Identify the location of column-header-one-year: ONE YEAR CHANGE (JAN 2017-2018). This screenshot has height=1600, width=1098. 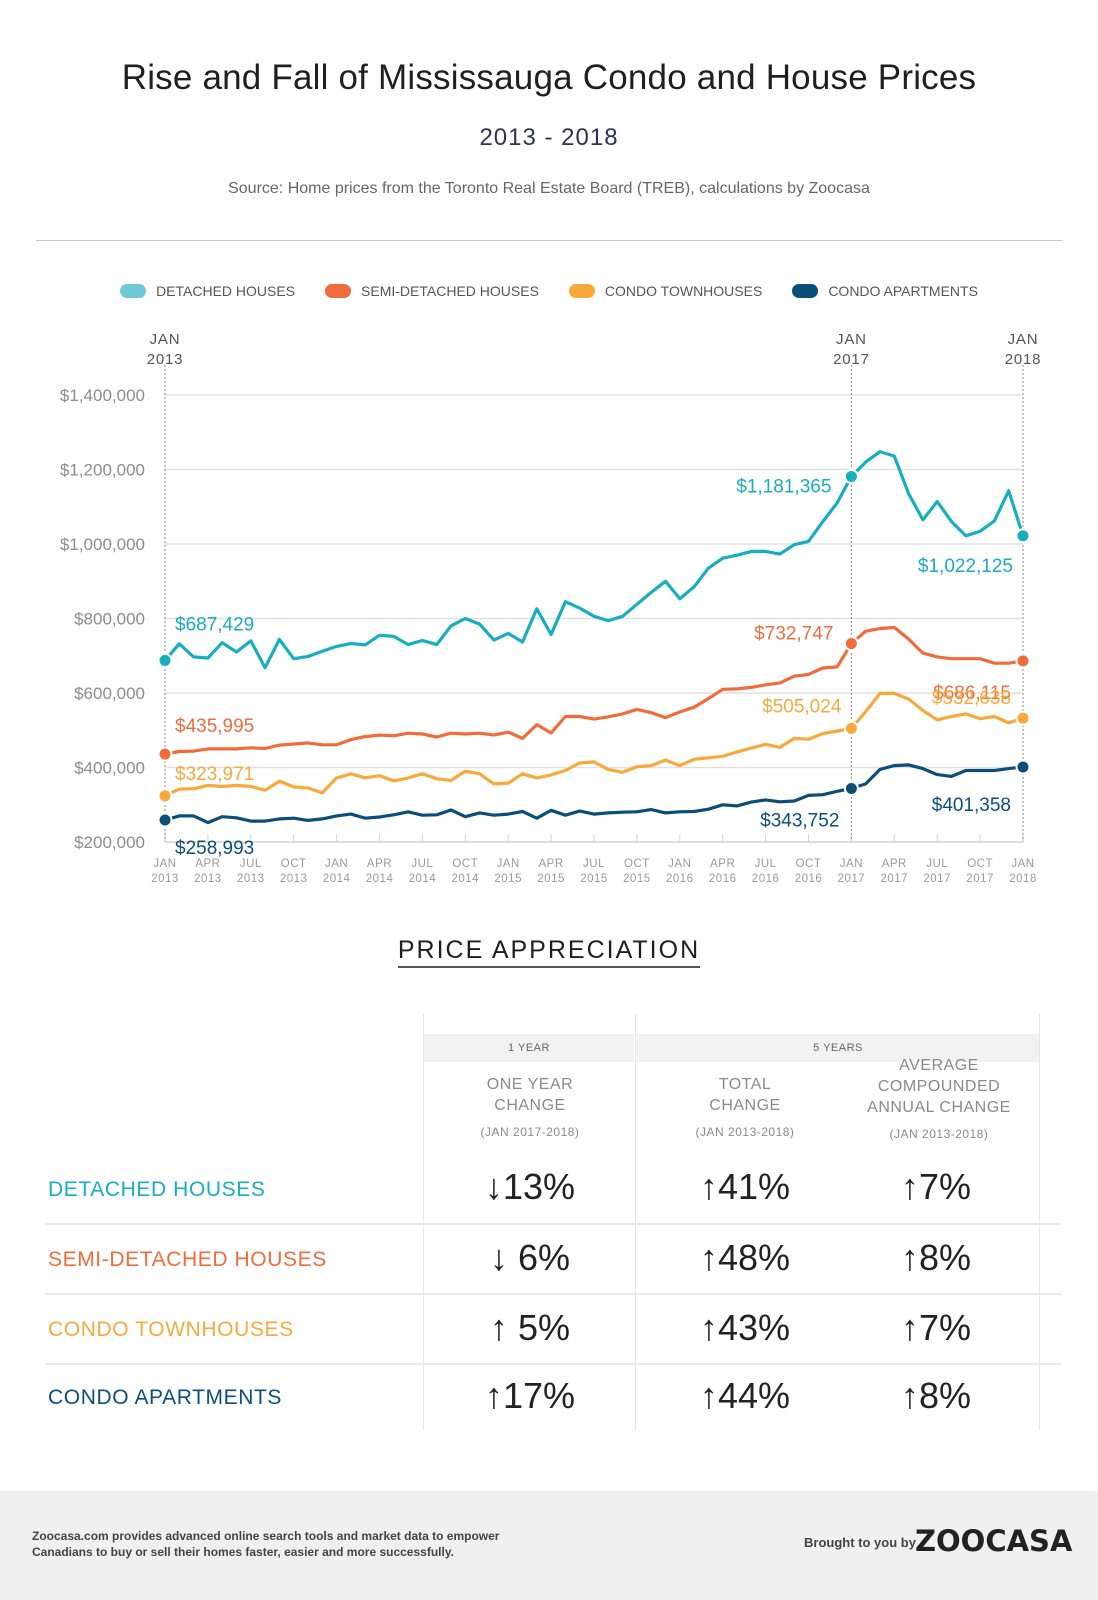
(530, 1108).